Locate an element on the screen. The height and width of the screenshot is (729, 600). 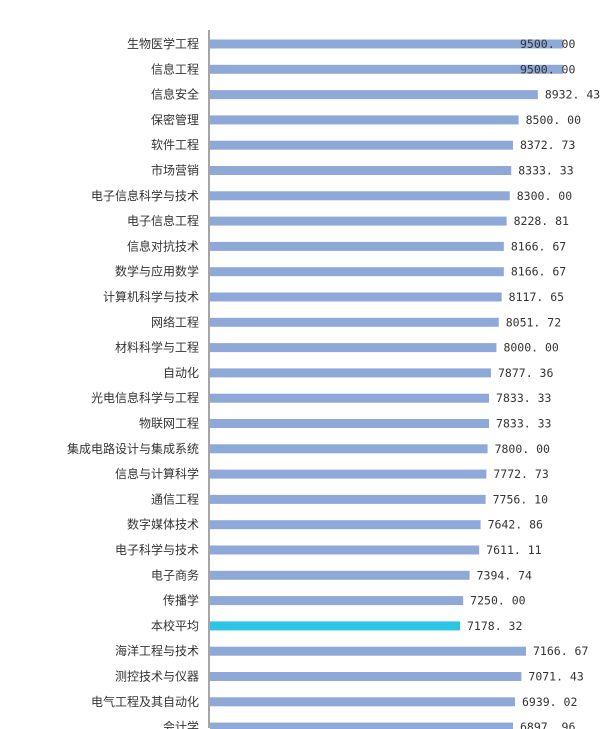
category-label: 本校平均 is located at coordinates (175, 625).